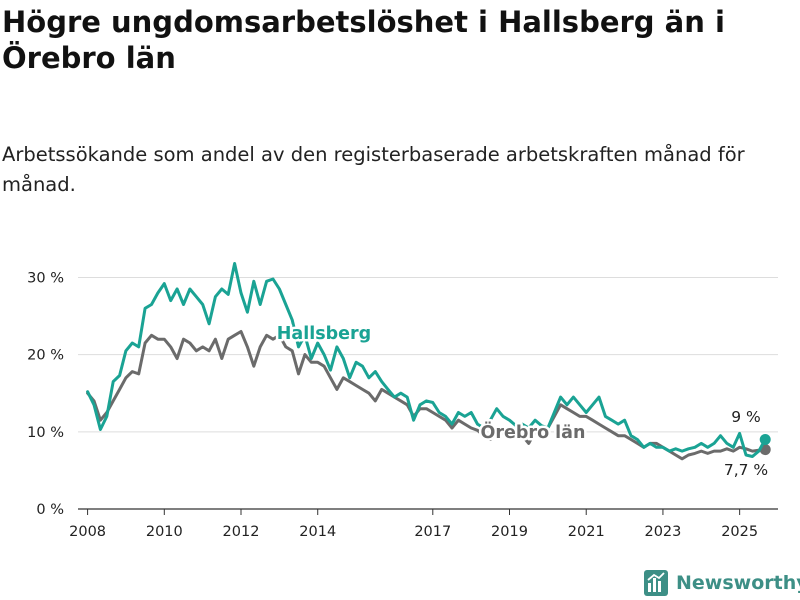 The image size is (800, 600). Describe the element at coordinates (432, 532) in the screenshot. I see `x-tick-label: 2017` at that location.